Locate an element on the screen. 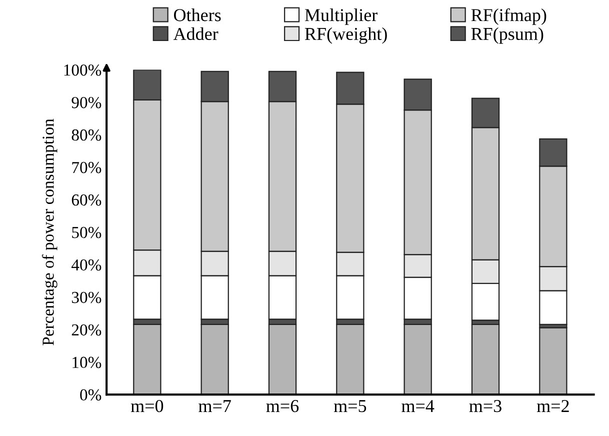  y-tick-label: 70% is located at coordinates (87, 168).